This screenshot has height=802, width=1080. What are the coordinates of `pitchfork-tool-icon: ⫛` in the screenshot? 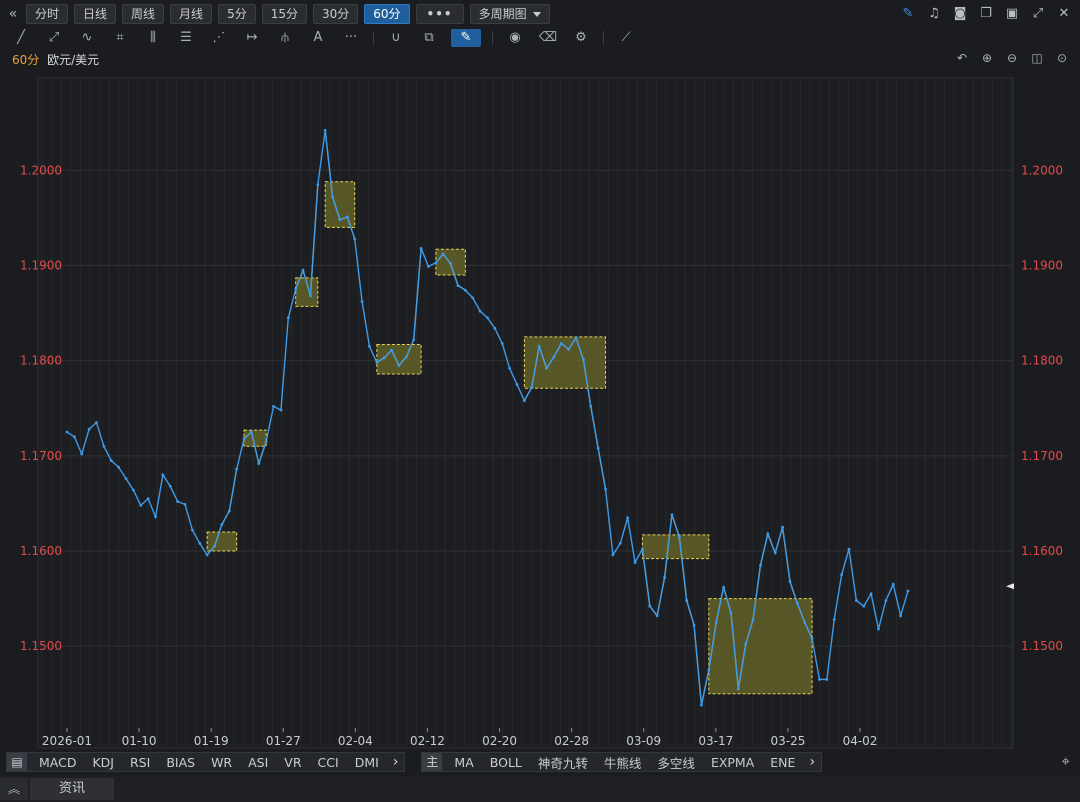 It's located at (285, 37).